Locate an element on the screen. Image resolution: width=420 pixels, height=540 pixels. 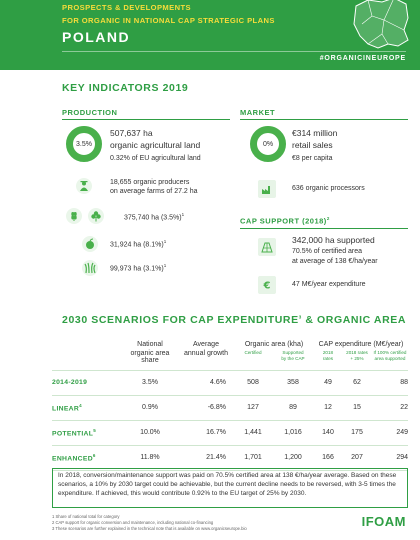
footnote-ref: 1 is located at coordinates (165, 241).